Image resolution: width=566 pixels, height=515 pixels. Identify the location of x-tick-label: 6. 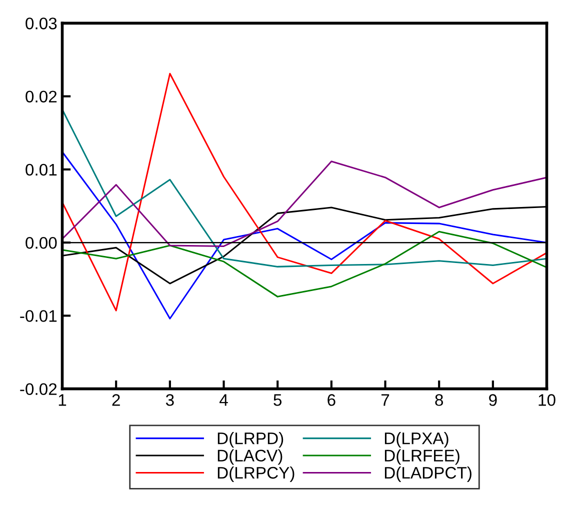
(332, 400).